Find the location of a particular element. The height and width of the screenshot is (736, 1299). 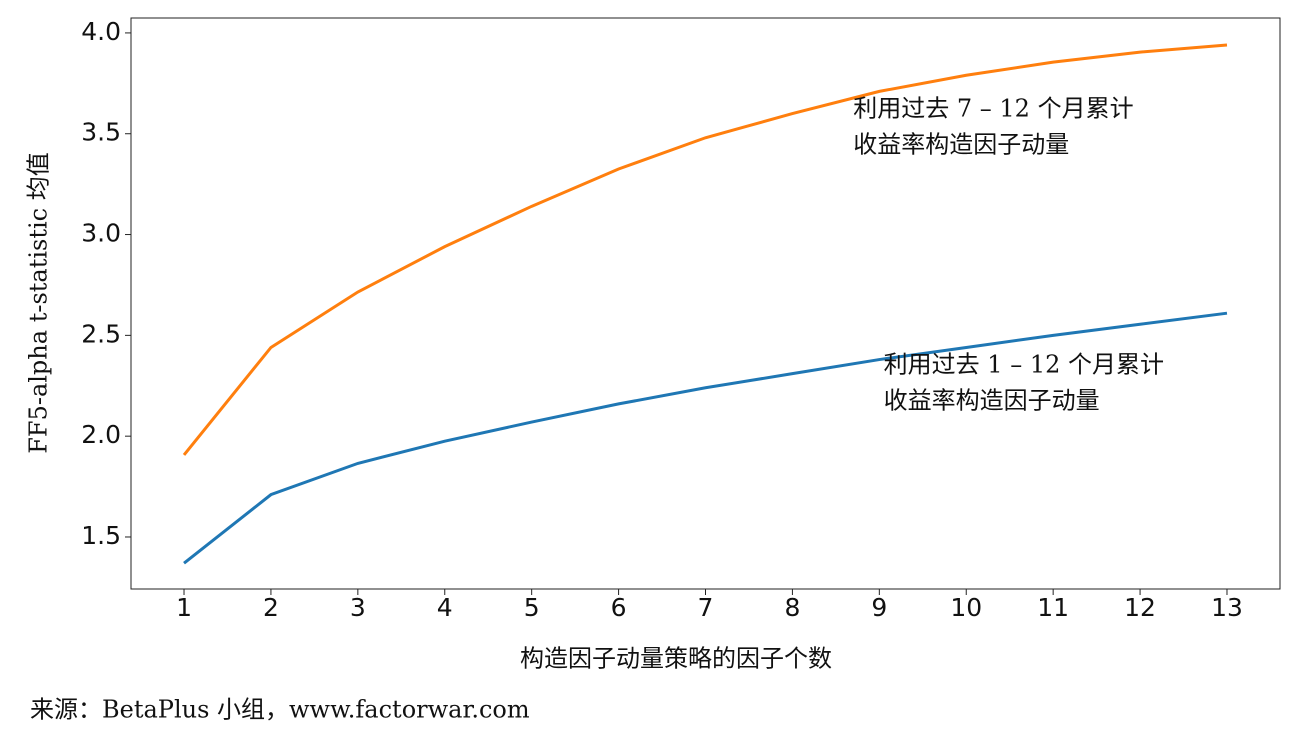

x-tick-label: 2 is located at coordinates (271, 607).